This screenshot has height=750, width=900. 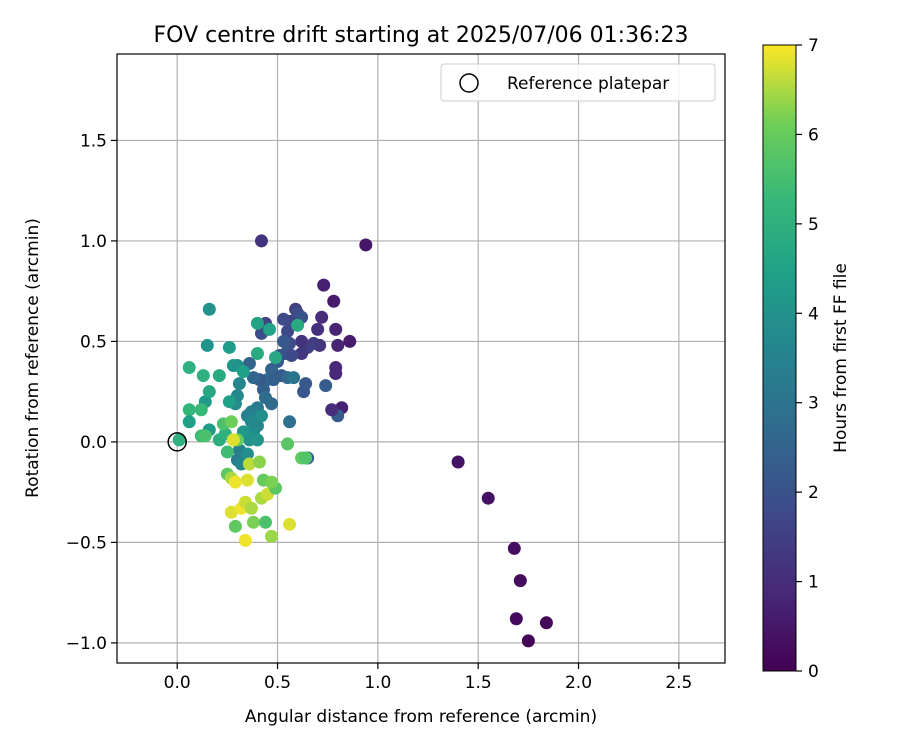 What do you see at coordinates (678, 683) in the screenshot?
I see `x-tick-label: 2.5` at bounding box center [678, 683].